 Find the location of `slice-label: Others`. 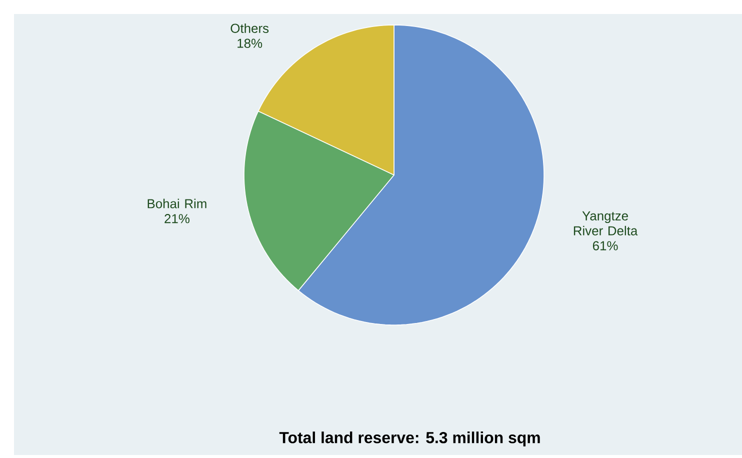

slice-label: Others is located at coordinates (249, 28).